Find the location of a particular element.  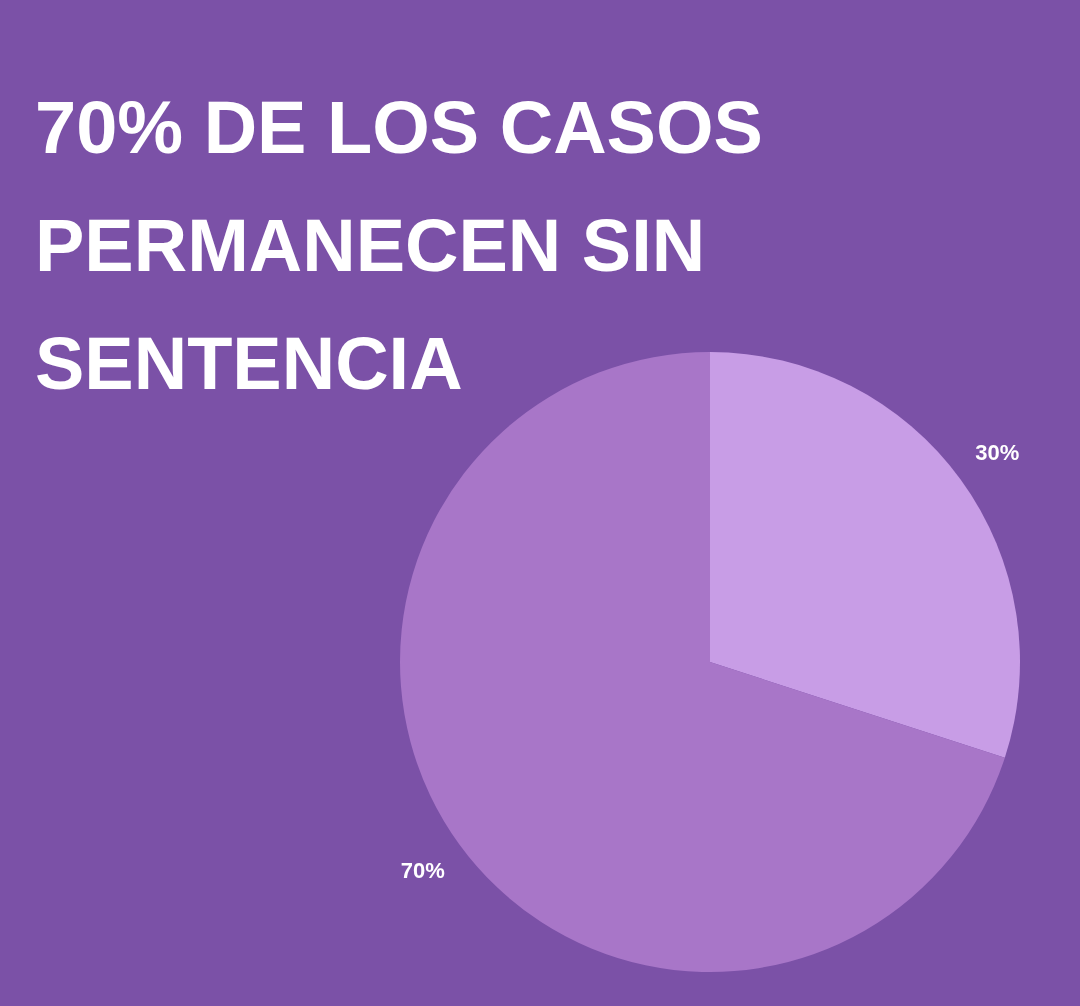

data-label: 70% is located at coordinates (422, 870).